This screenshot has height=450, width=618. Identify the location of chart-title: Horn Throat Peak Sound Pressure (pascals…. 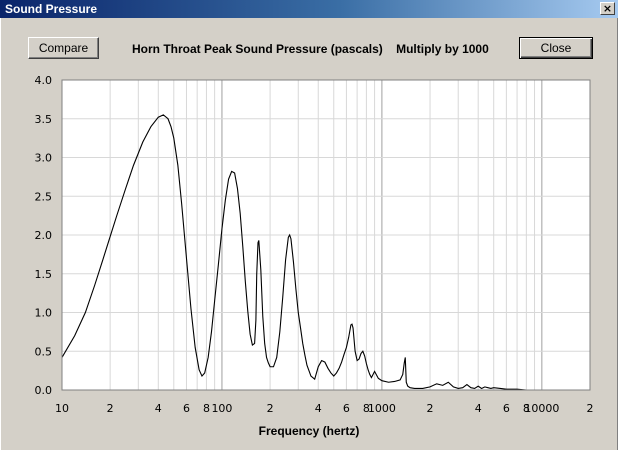
(310, 49).